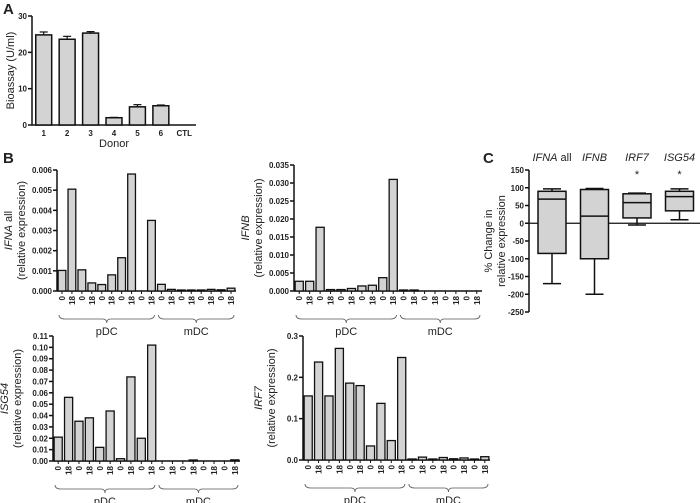 Image resolution: width=700 pixels, height=503 pixels. I want to click on y-tick-label: 0.020, so click(279, 219).